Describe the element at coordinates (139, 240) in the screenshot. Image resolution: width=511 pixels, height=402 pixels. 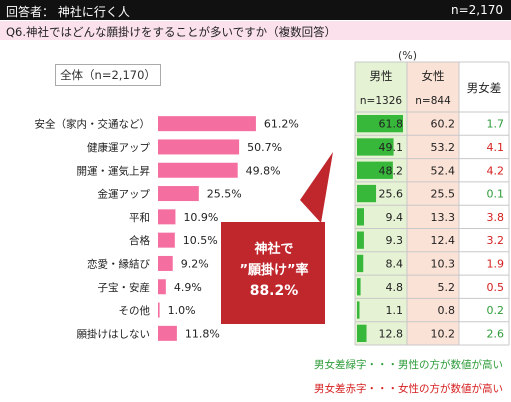
I see `category-label: 合格` at that location.